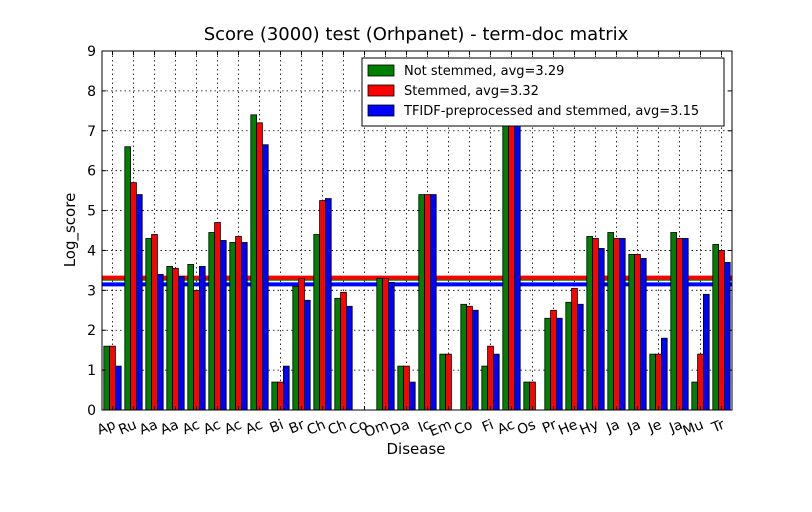 The image size is (812, 512). I want to click on y-tick-label: 5, so click(91, 212).